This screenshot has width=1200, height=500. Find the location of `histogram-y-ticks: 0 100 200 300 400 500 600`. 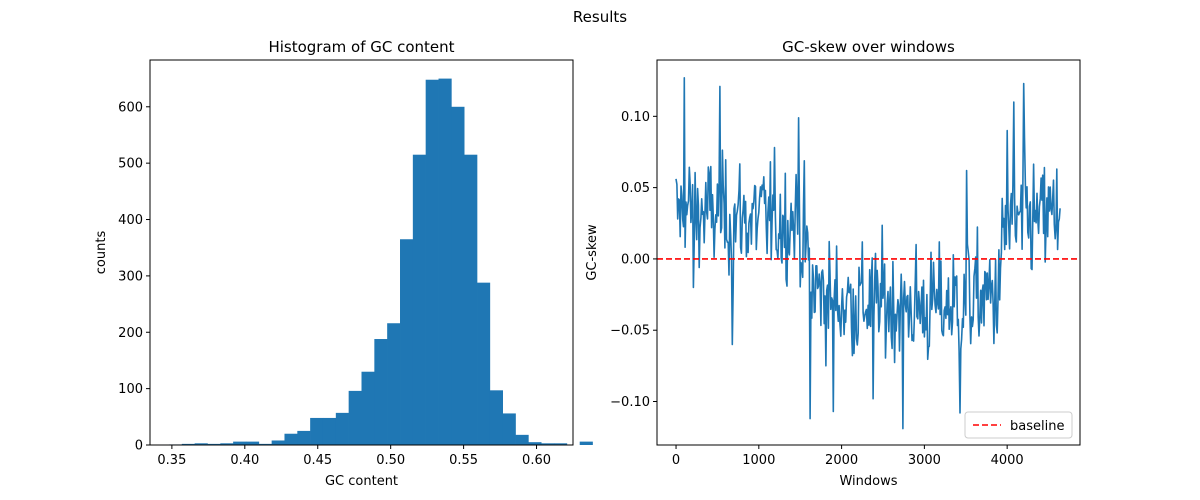

histogram-y-ticks: 0 100 200 300 400 500 600 is located at coordinates (134, 277).